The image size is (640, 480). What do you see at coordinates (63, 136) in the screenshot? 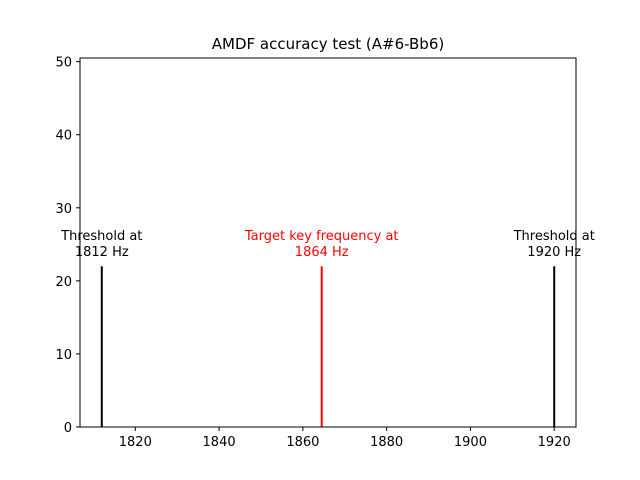
I see `y-tick-label: 40` at bounding box center [63, 136].